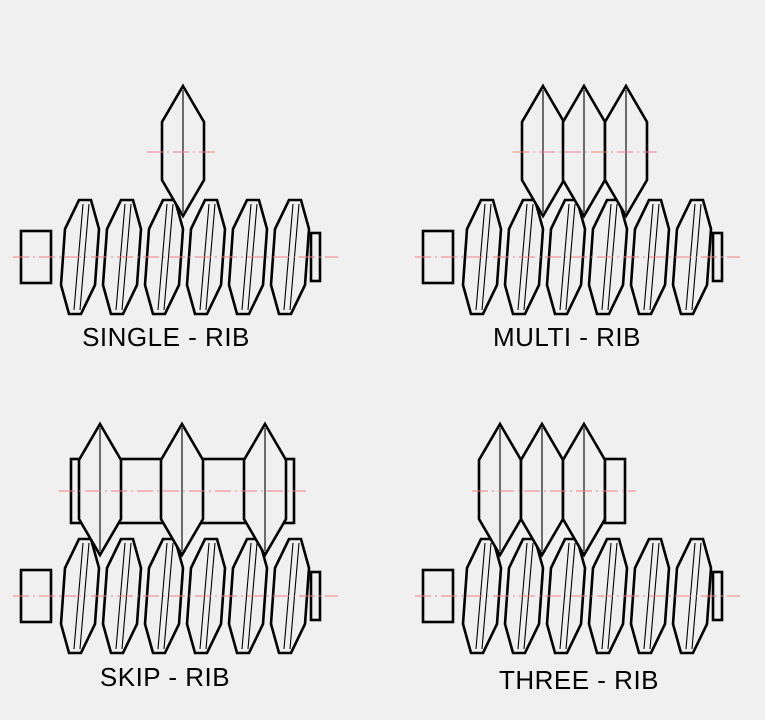 This screenshot has height=720, width=765. I want to click on three-rib-label: THREE - RIB, so click(579, 680).